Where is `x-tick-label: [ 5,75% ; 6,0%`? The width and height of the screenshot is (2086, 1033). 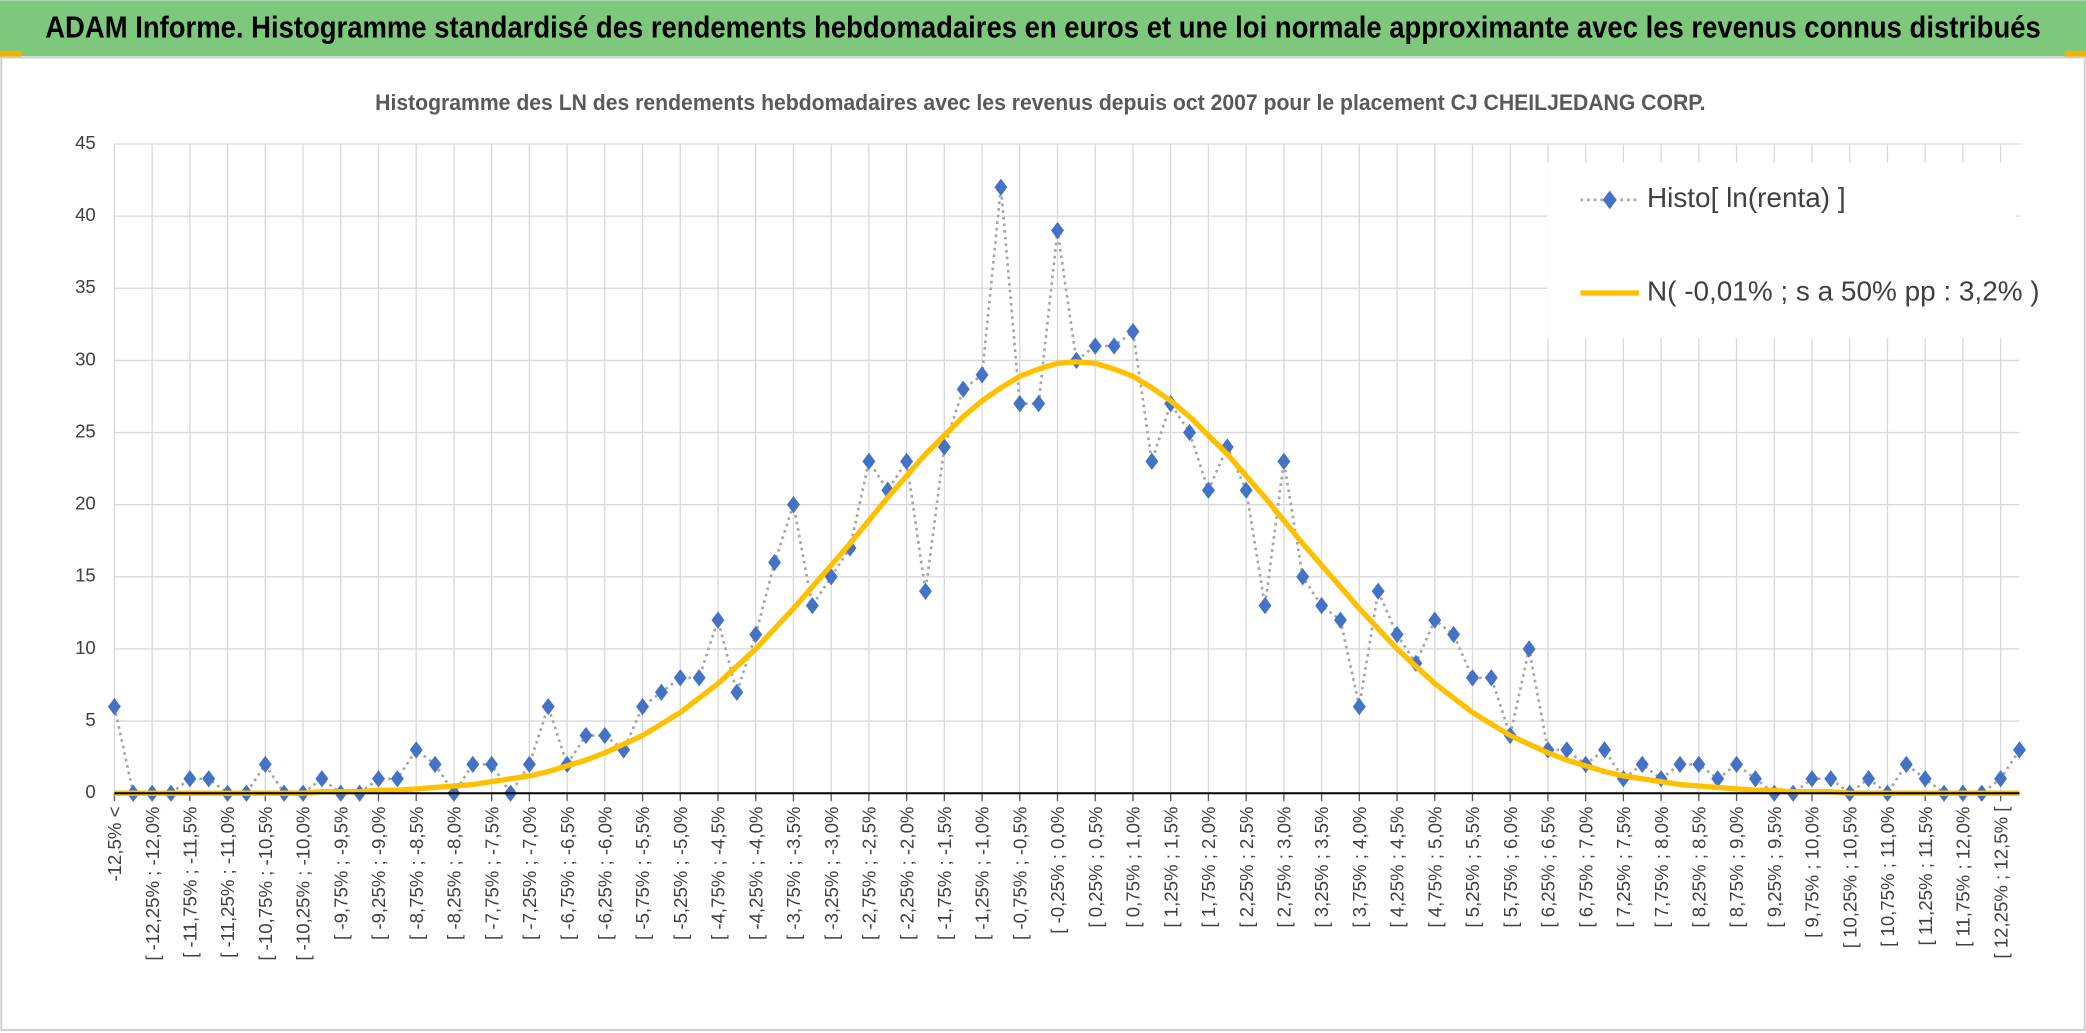
x-tick-label: [ 5,75% ; 6,0% is located at coordinates (1510, 867).